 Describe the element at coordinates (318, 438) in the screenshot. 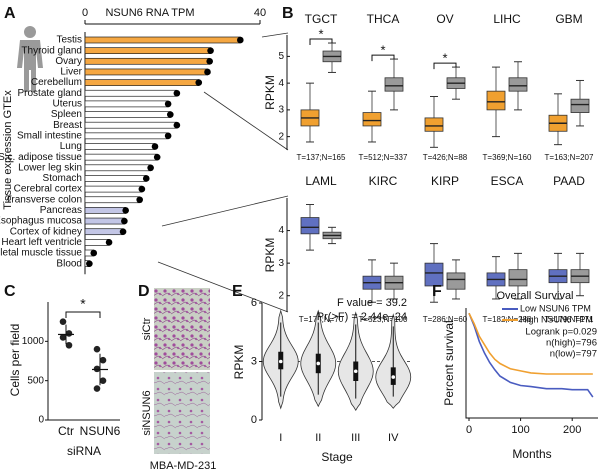

I see `x-tick-label: II` at that location.